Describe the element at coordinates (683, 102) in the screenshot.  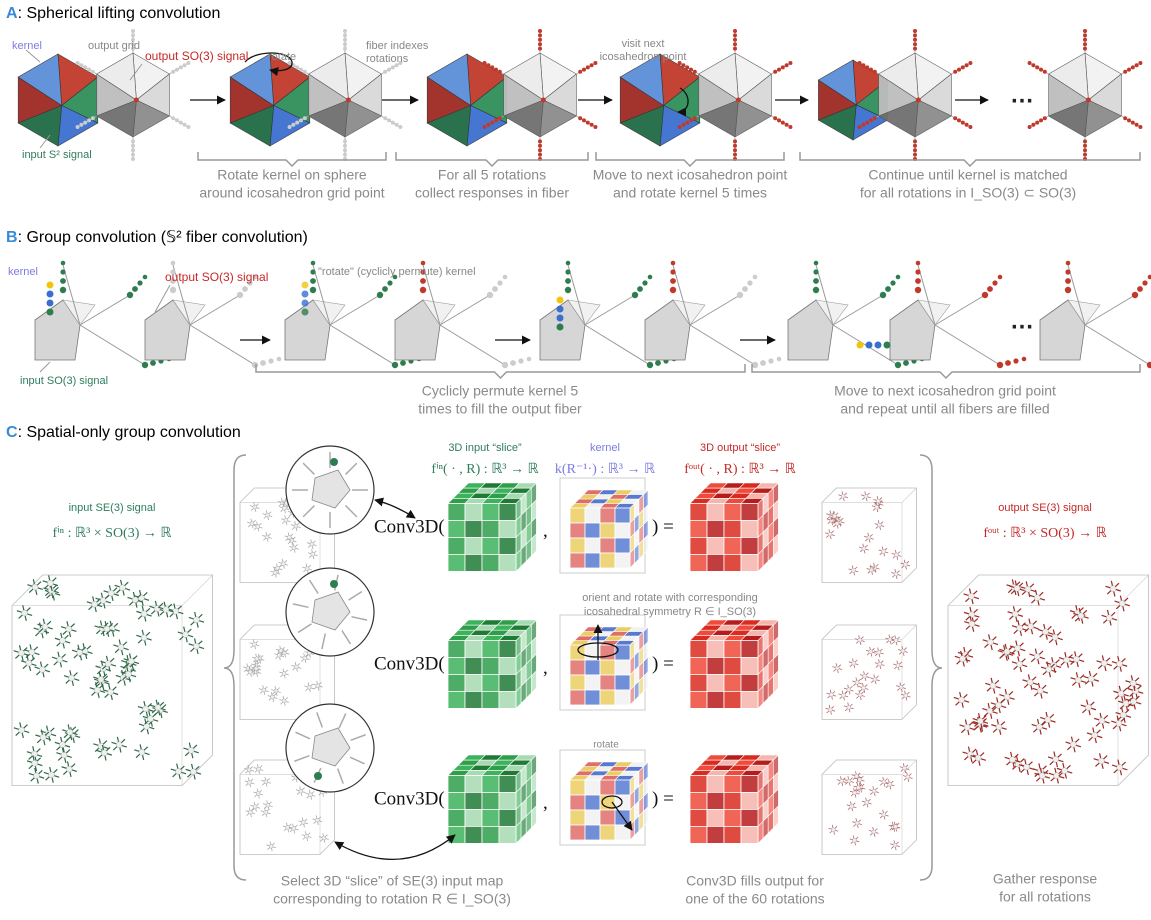
I see `rotate-arrow` at that location.